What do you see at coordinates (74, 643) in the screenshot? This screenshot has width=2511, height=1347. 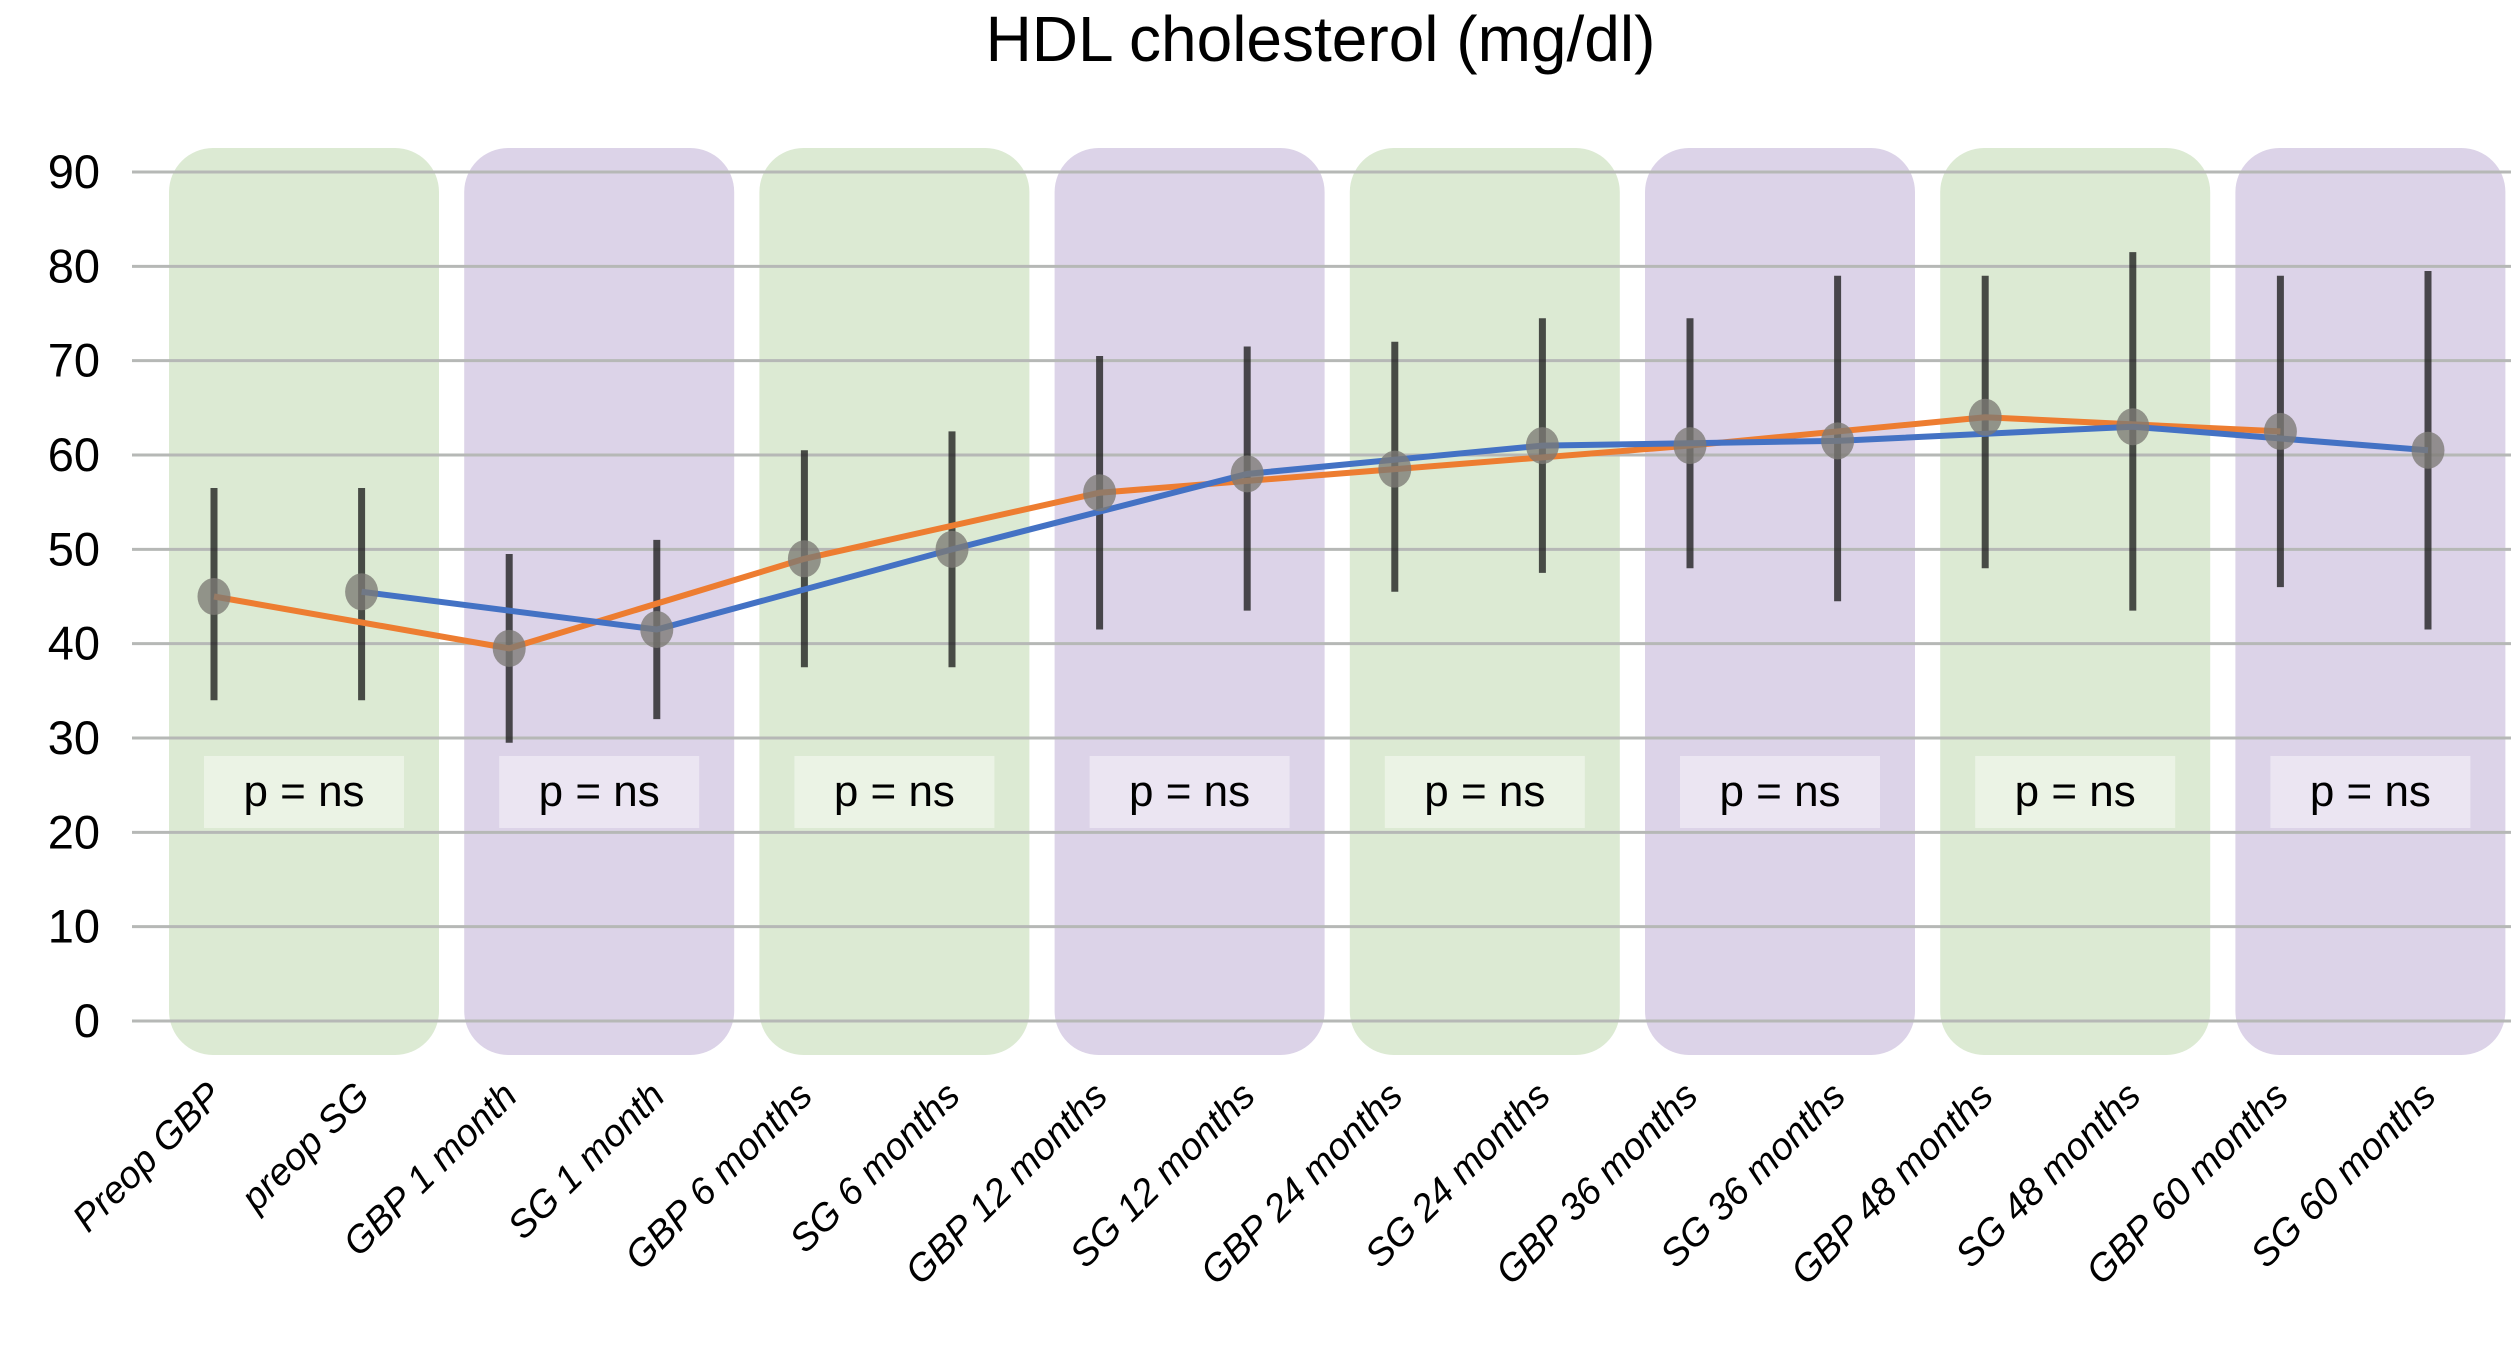 I see `y-tick-label: 40` at bounding box center [74, 643].